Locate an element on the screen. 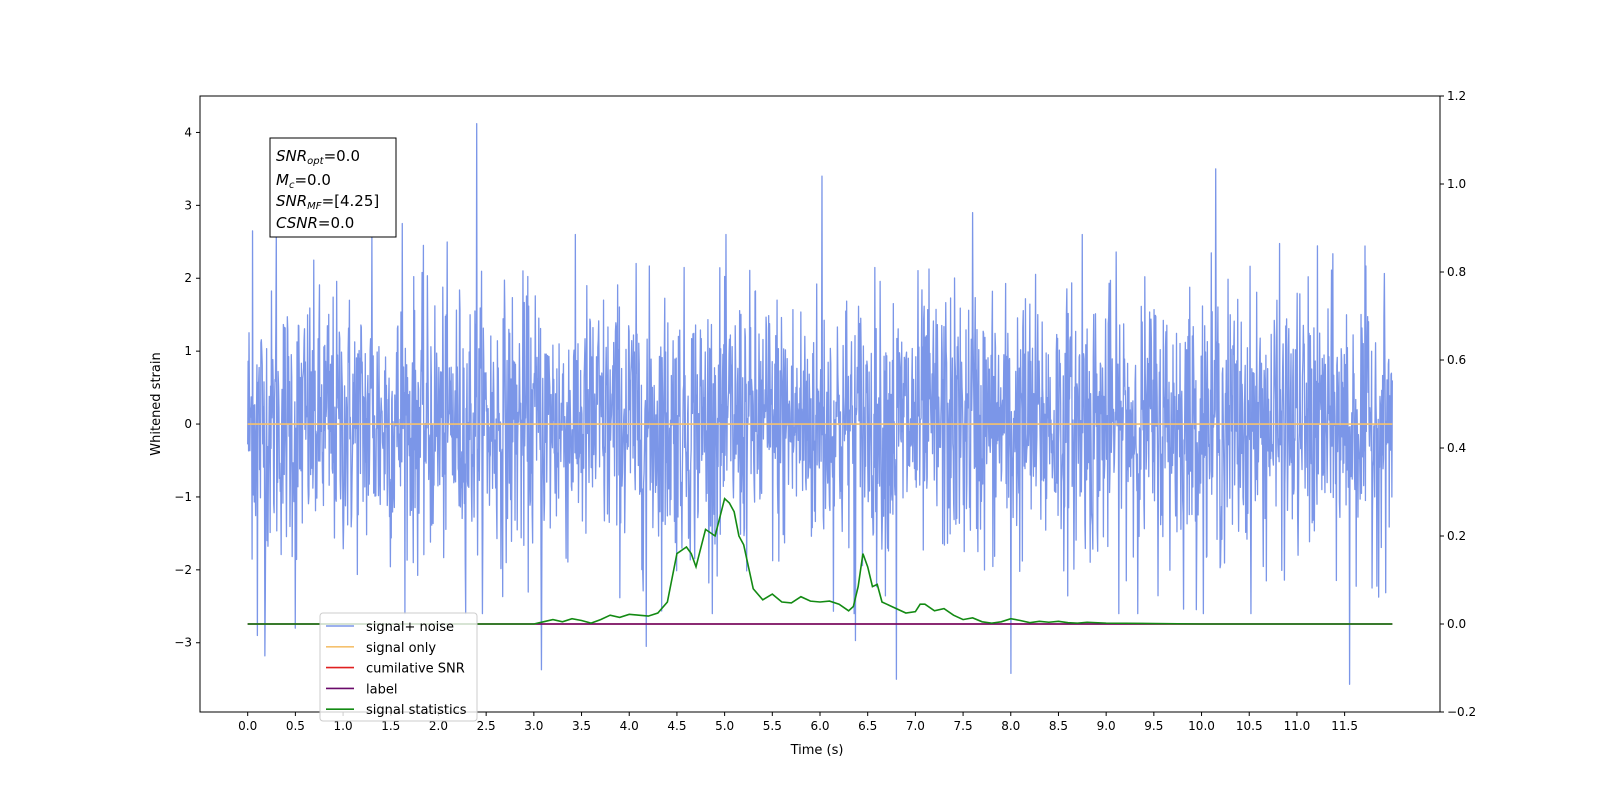 Image resolution: width=1600 pixels, height=800 pixels. y-tick-left-label: 3 is located at coordinates (188, 205).